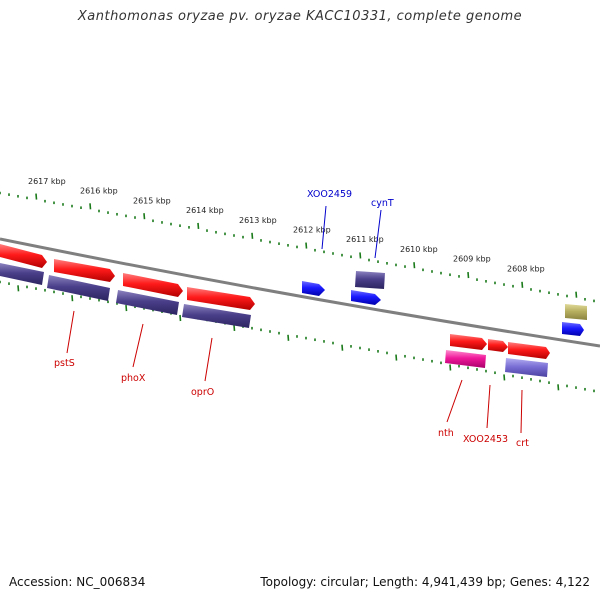 The height and width of the screenshot is (600, 600). What do you see at coordinates (152, 200) in the screenshot?
I see `ruler-label: 2615 kbp` at bounding box center [152, 200].